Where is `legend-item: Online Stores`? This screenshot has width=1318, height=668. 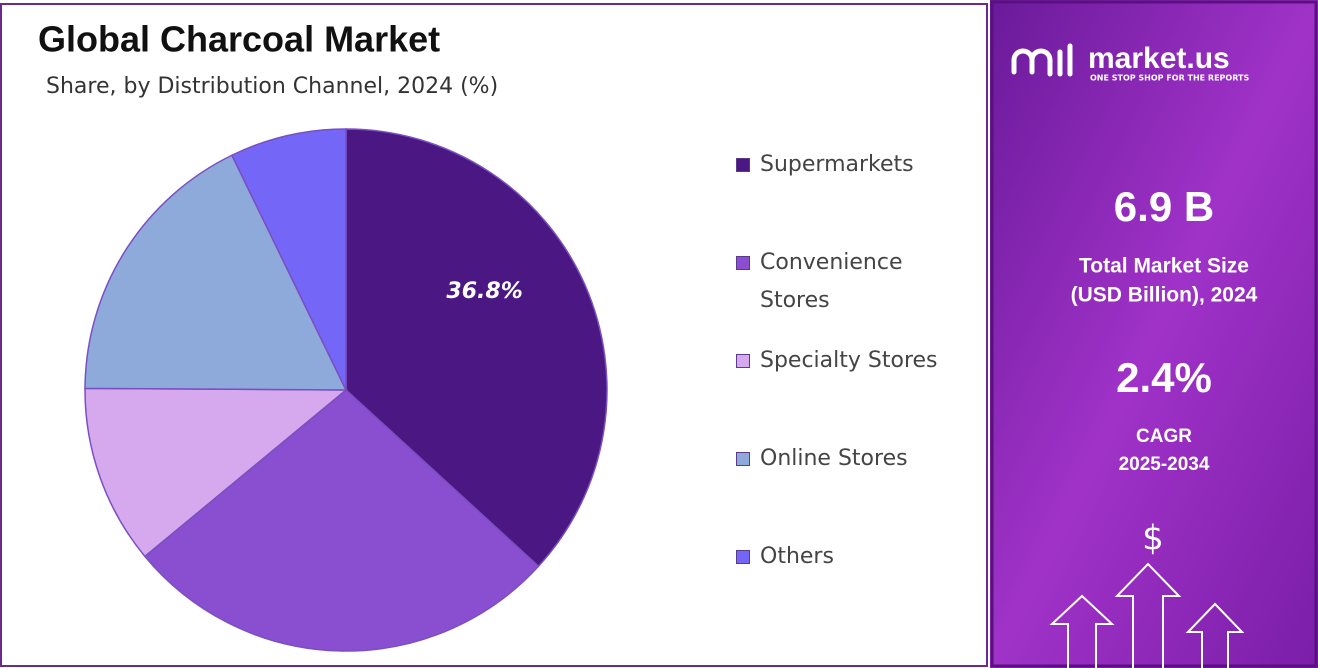
legend-item: Online Stores is located at coordinates (851, 462).